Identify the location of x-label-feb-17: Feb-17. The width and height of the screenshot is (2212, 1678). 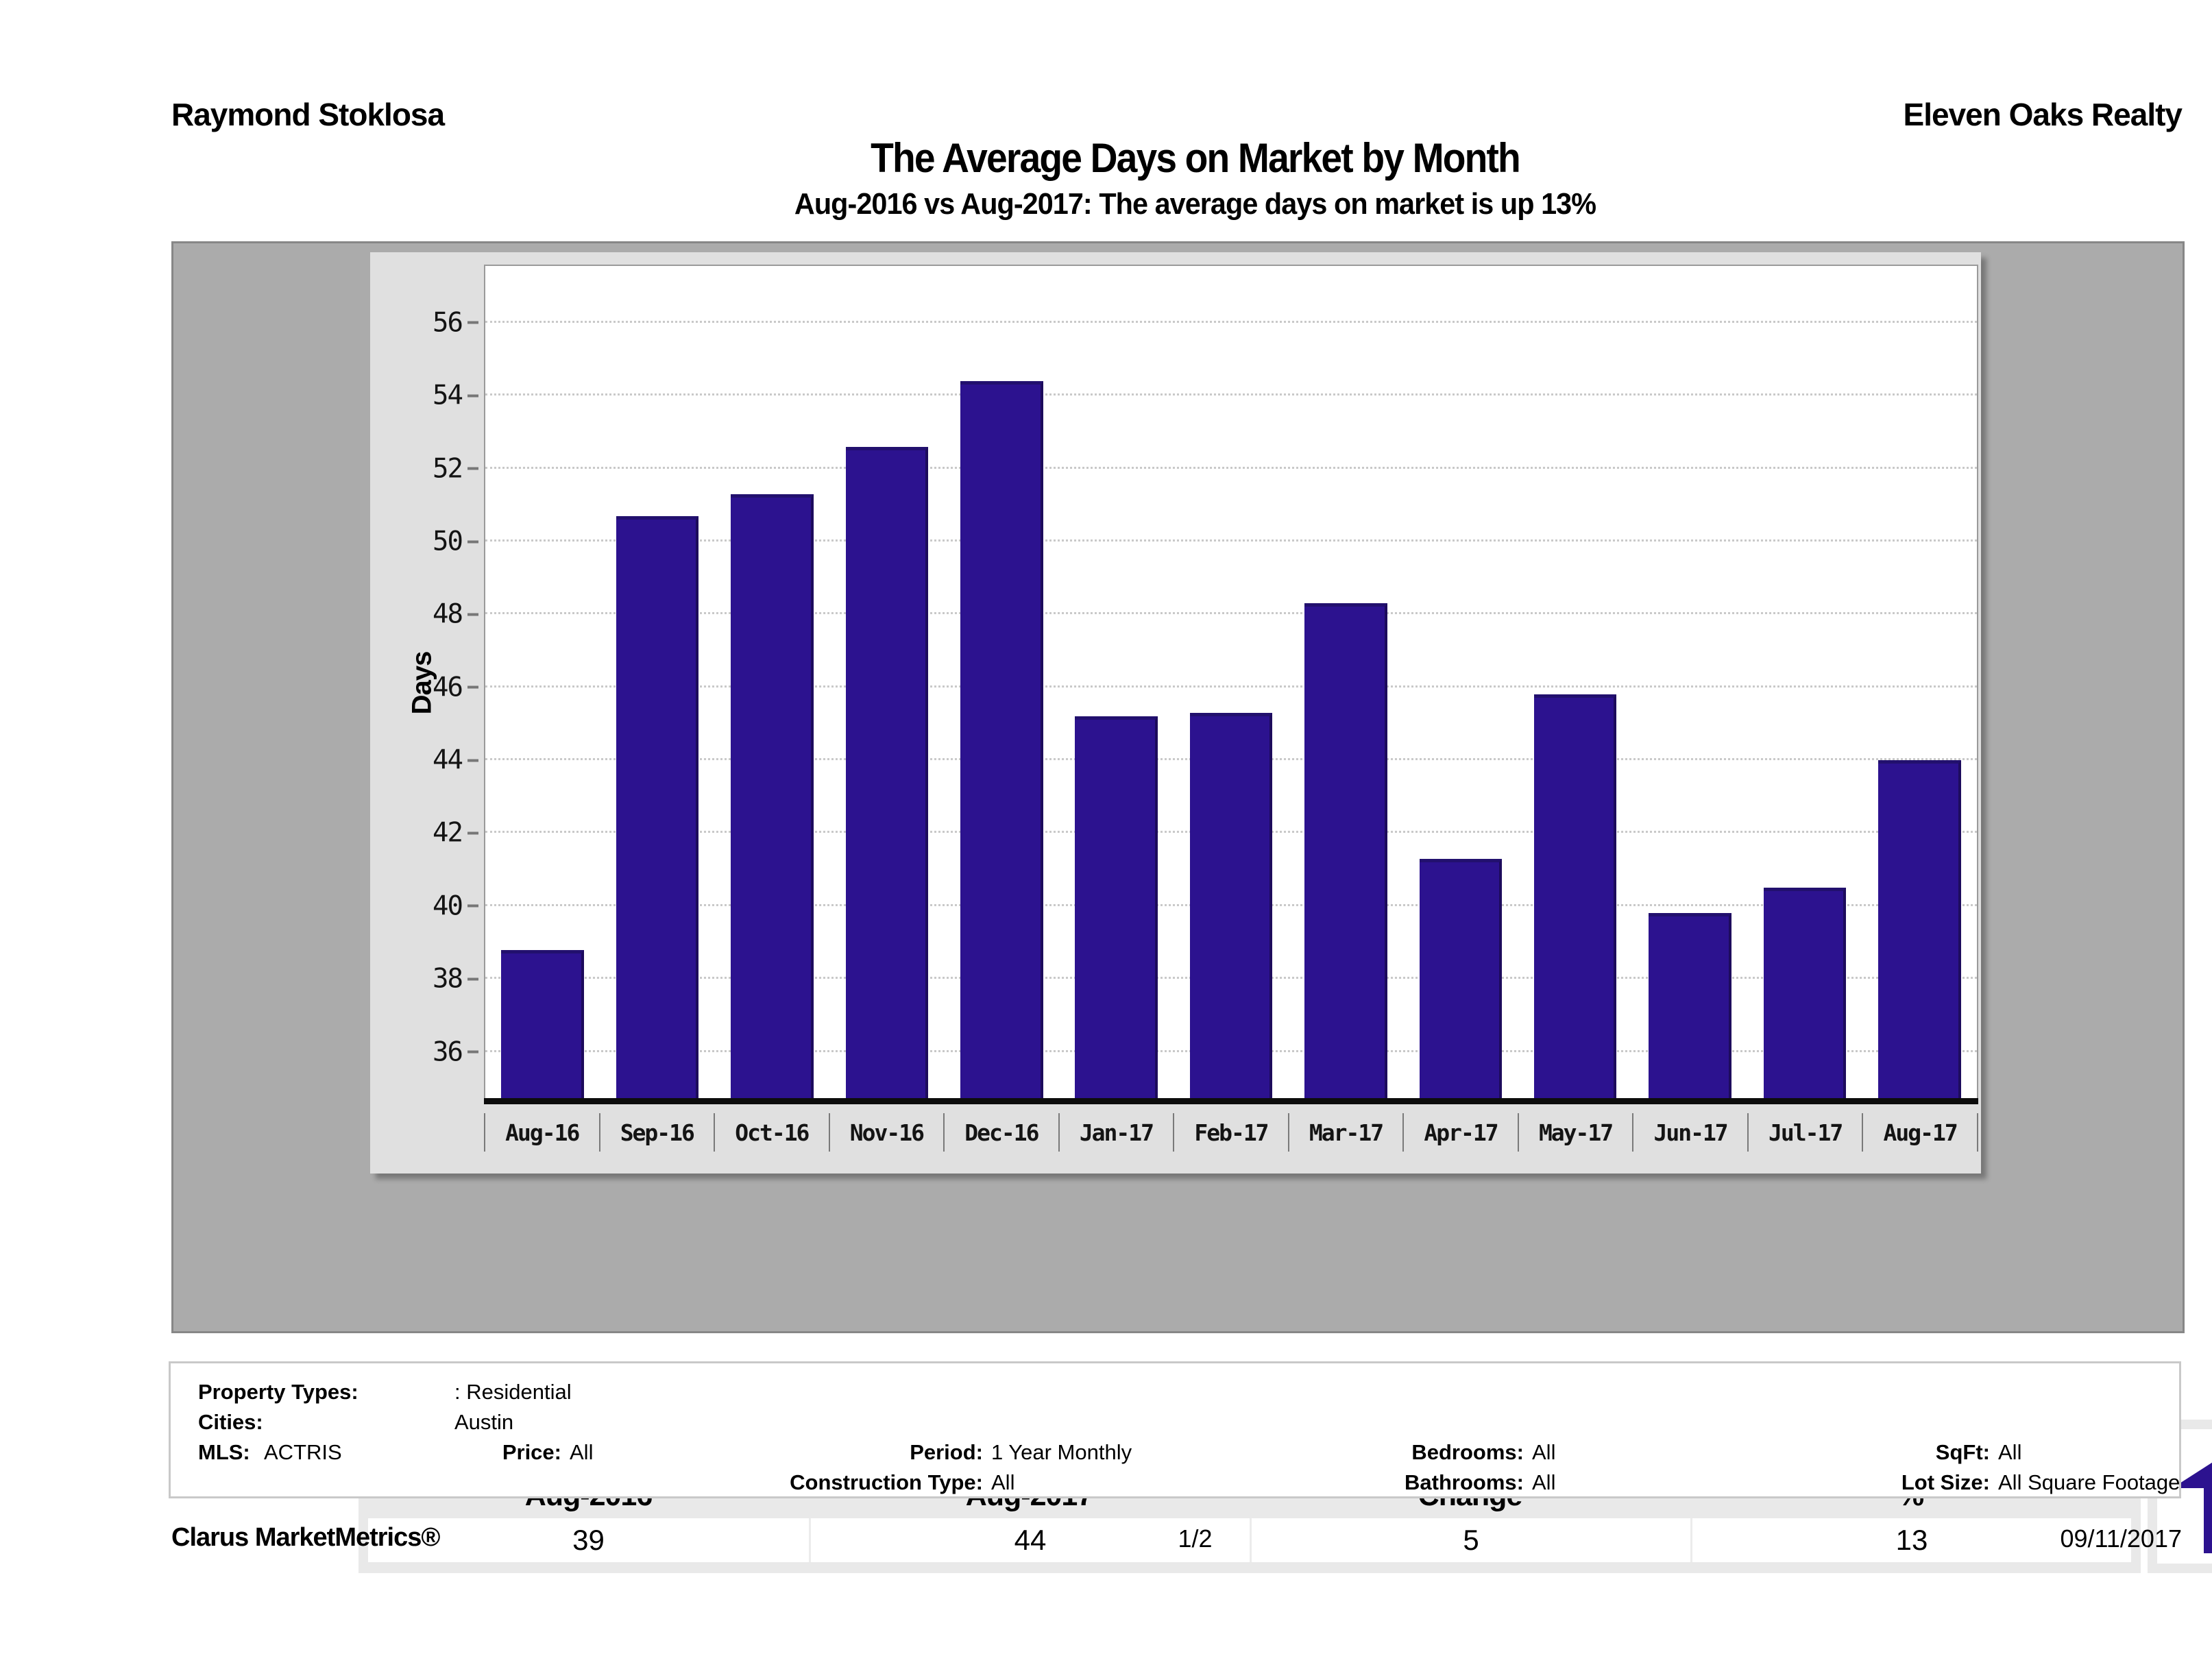
(1230, 1132).